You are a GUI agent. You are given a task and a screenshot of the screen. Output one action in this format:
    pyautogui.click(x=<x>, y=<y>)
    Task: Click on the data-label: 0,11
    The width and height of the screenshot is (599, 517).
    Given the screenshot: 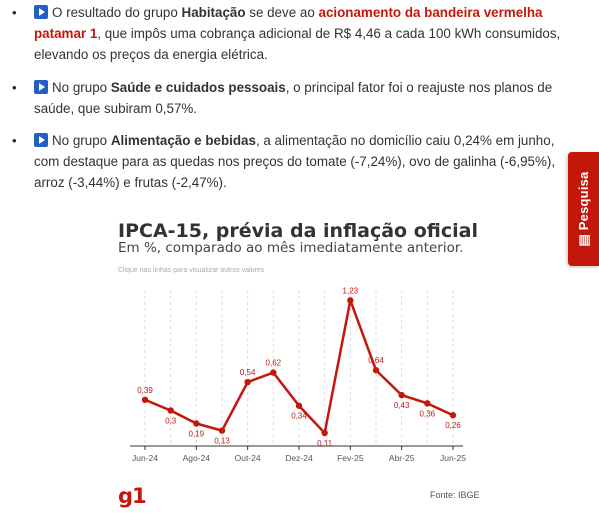 What is the action you would take?
    pyautogui.click(x=325, y=443)
    